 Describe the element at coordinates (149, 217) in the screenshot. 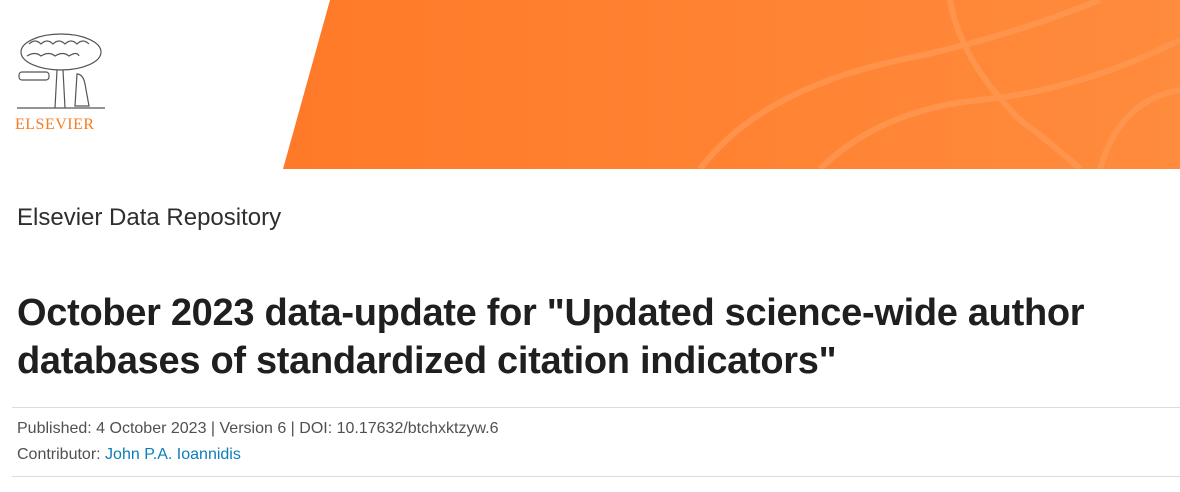

I see `repository-name: Elsevier Data Repository` at that location.